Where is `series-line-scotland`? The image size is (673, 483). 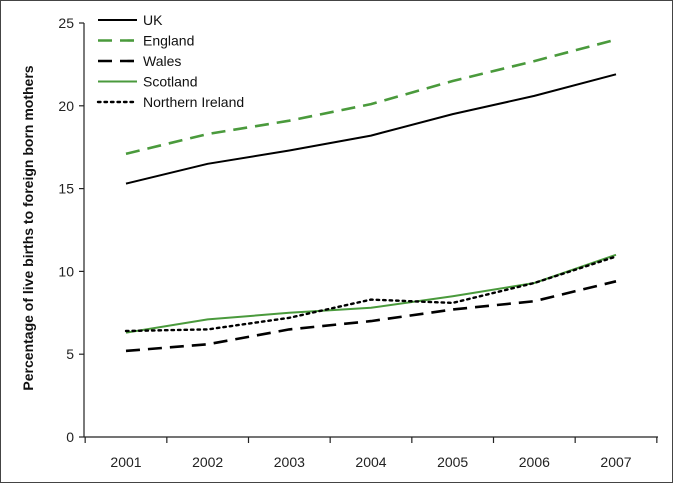
series-line-scotland is located at coordinates (371, 293).